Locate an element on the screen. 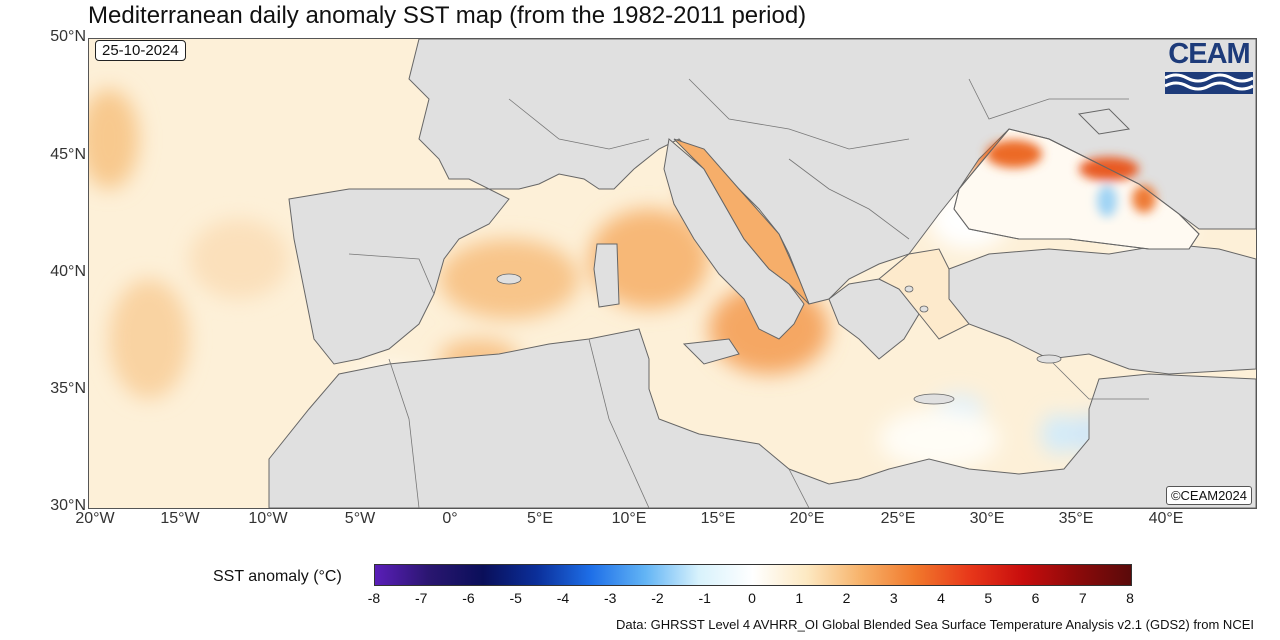 Image resolution: width=1280 pixels, height=640 pixels. colorbar-tick: 3 is located at coordinates (893, 598).